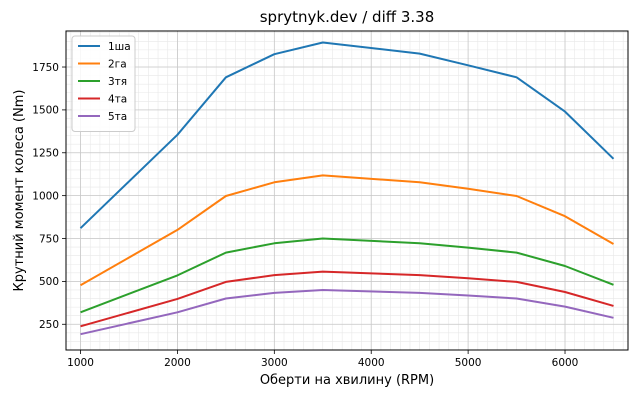 The image size is (640, 400). What do you see at coordinates (45, 154) in the screenshot?
I see `y-tick-label: 1250` at bounding box center [45, 154].